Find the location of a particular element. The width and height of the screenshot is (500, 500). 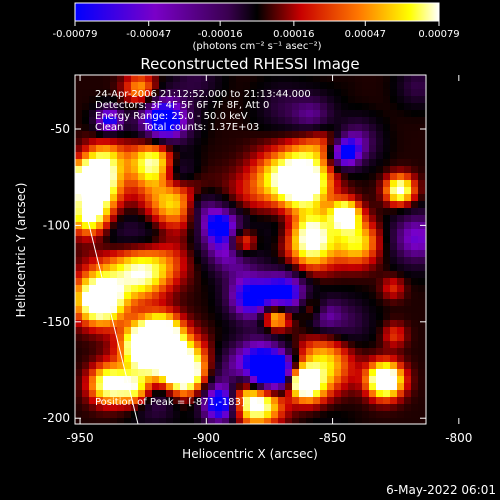

footer-date: 6-May-2022 06:01 is located at coordinates (441, 490).